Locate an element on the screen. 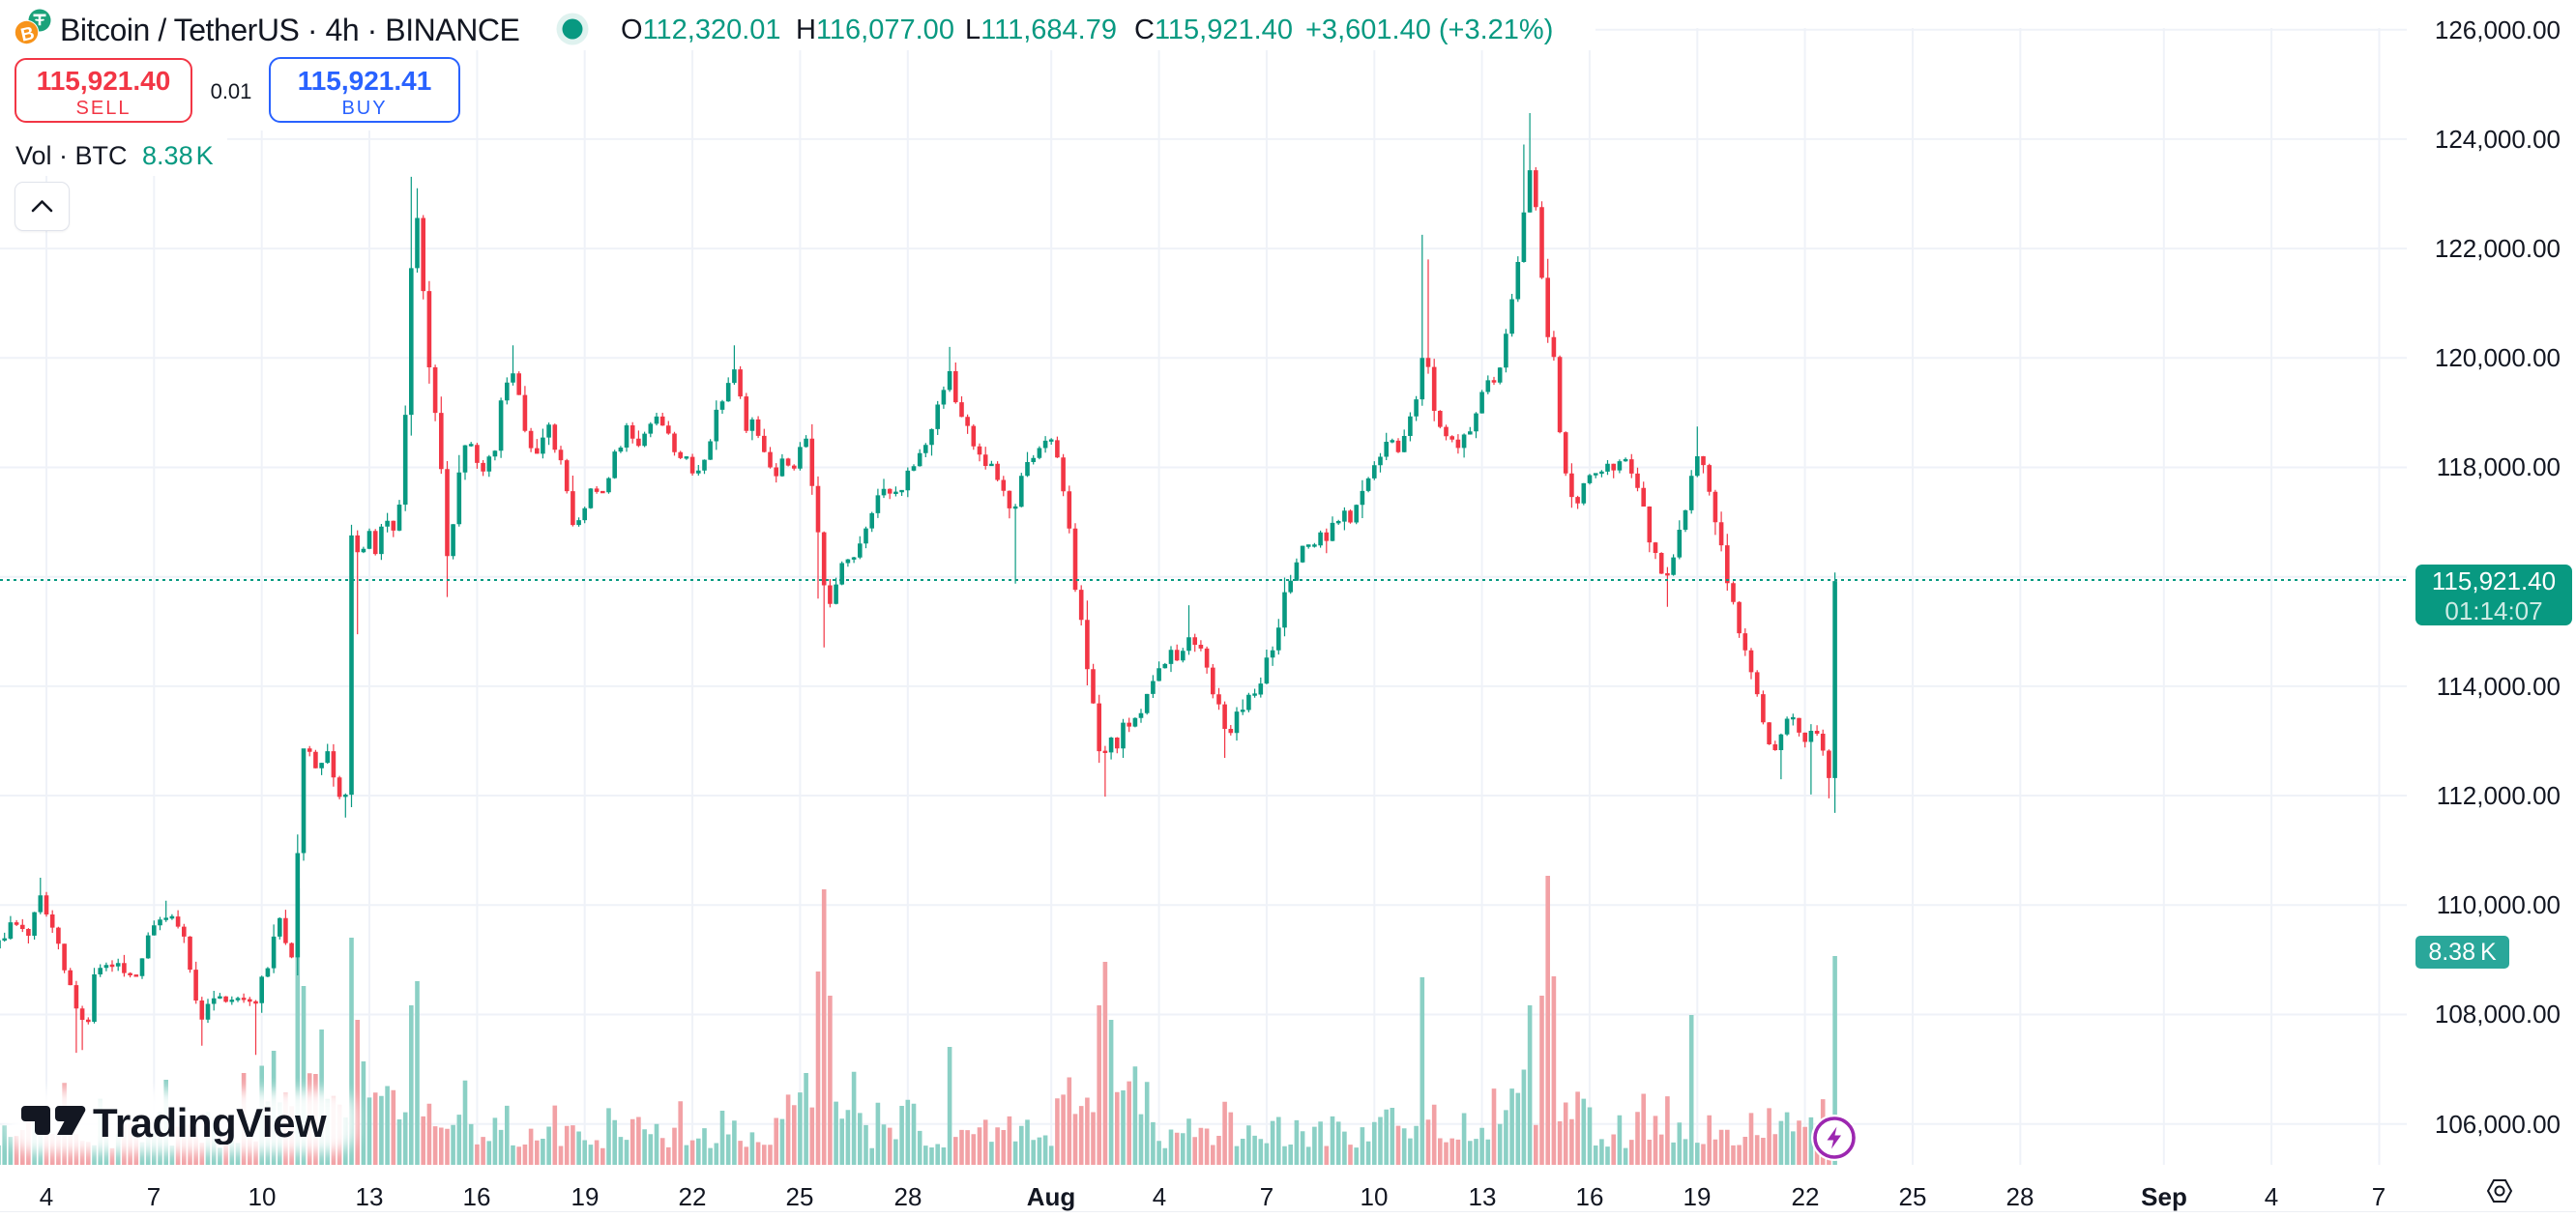 Image resolution: width=2576 pixels, height=1218 pixels. svg-text: TradingView is located at coordinates (210, 1122).